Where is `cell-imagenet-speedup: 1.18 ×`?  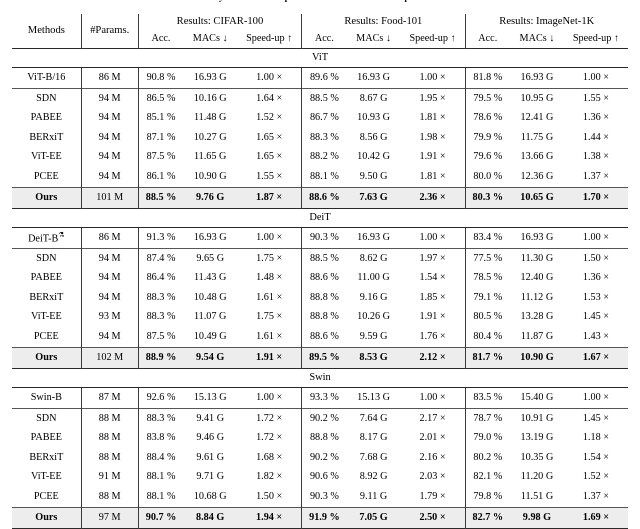
cell-imagenet-speedup: 1.18 × is located at coordinates (596, 439).